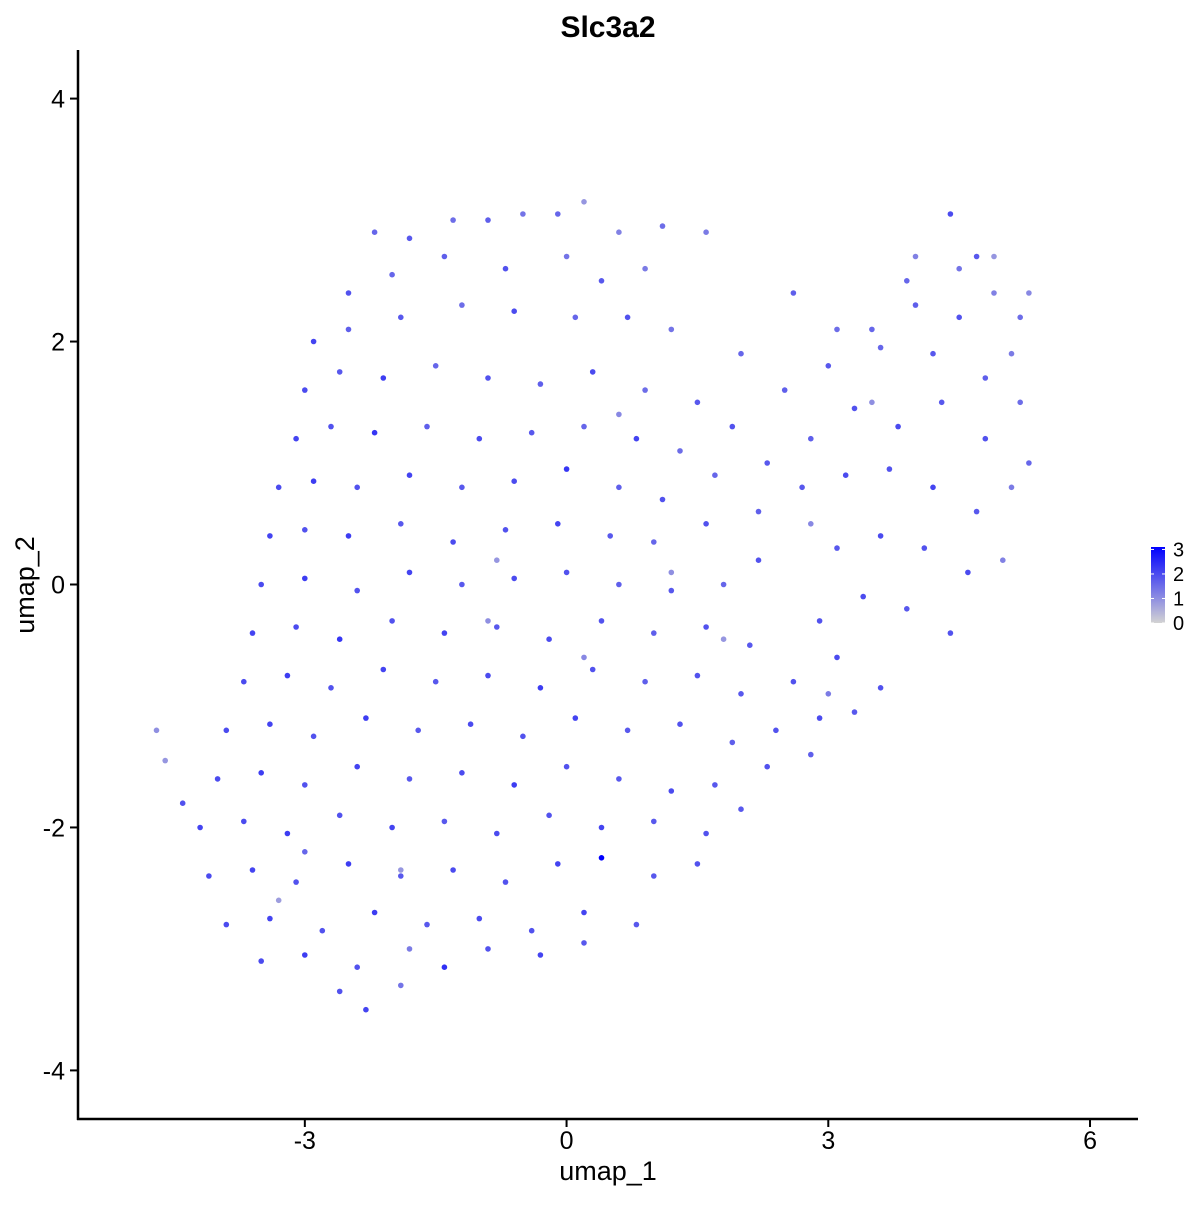 The height and width of the screenshot is (1205, 1200). Describe the element at coordinates (1158, 585) in the screenshot. I see `legend-colorbar` at that location.